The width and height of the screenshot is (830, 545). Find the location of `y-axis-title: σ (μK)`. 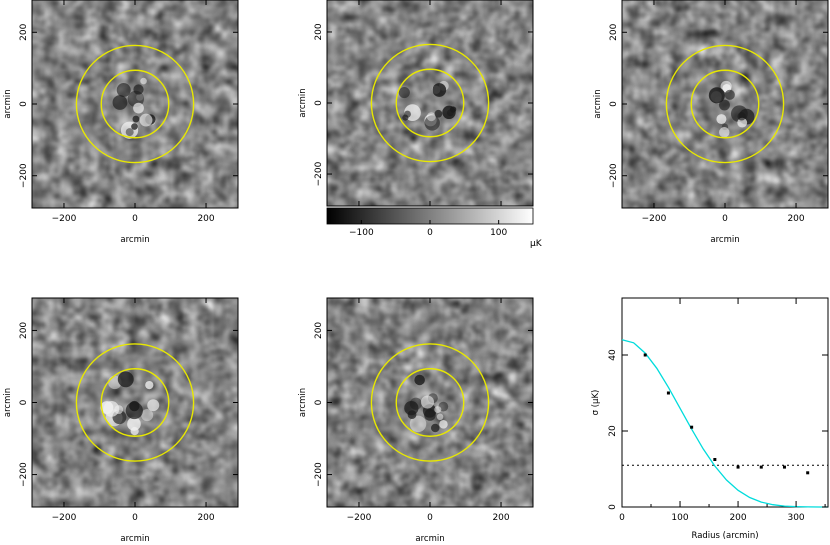

y-axis-title: σ (μK) is located at coordinates (596, 403).